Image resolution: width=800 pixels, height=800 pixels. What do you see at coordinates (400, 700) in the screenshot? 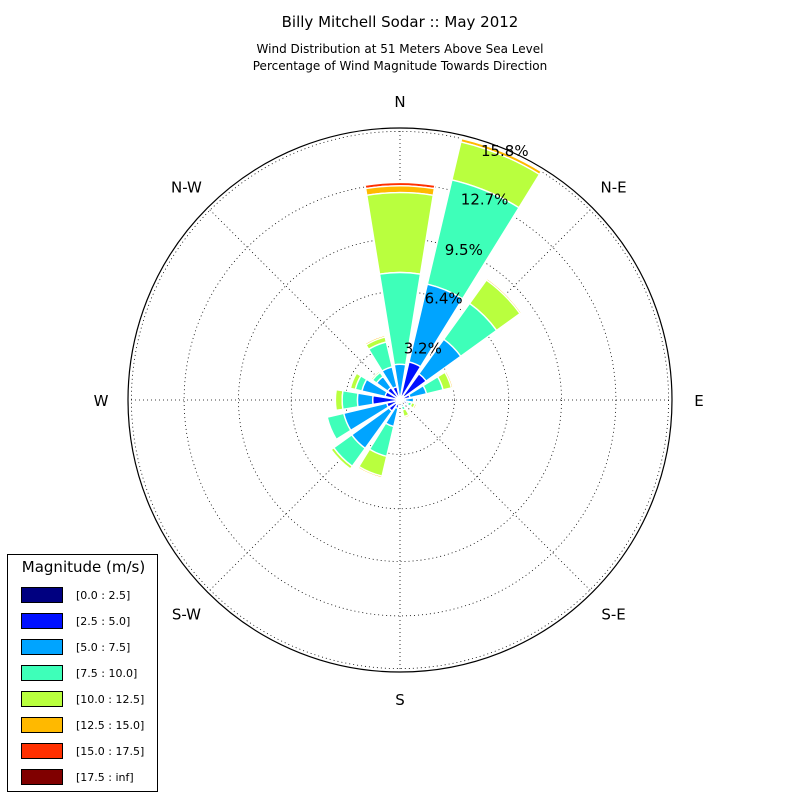
I see `direction-label-s: S` at bounding box center [400, 700].